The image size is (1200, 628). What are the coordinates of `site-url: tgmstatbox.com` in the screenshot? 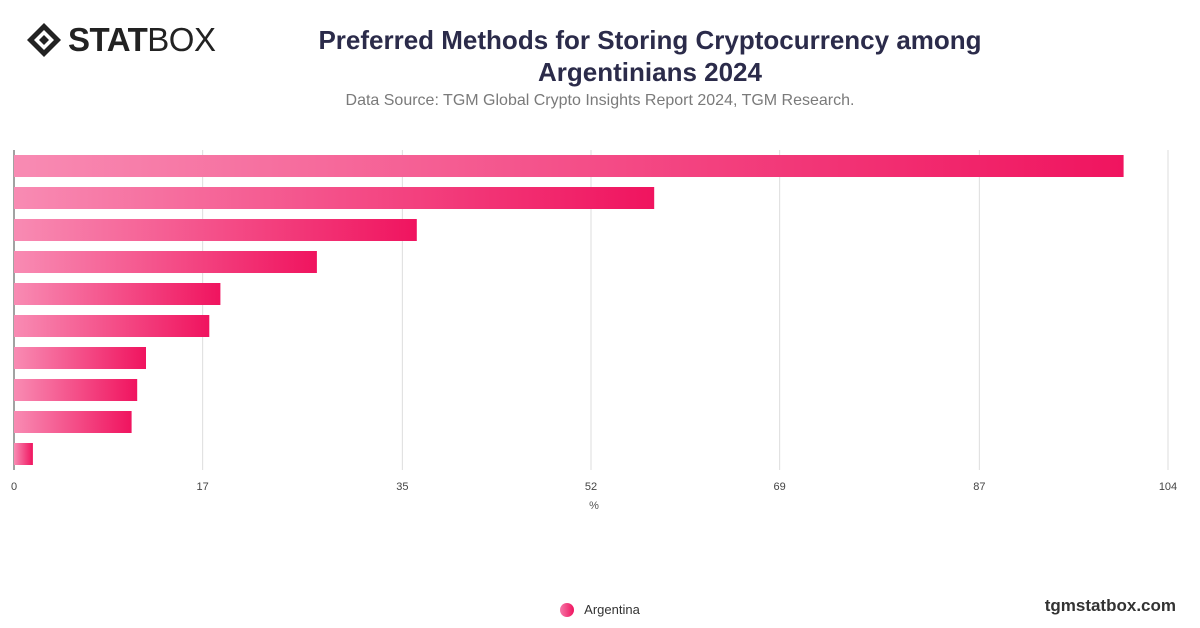 It's located at (1110, 605).